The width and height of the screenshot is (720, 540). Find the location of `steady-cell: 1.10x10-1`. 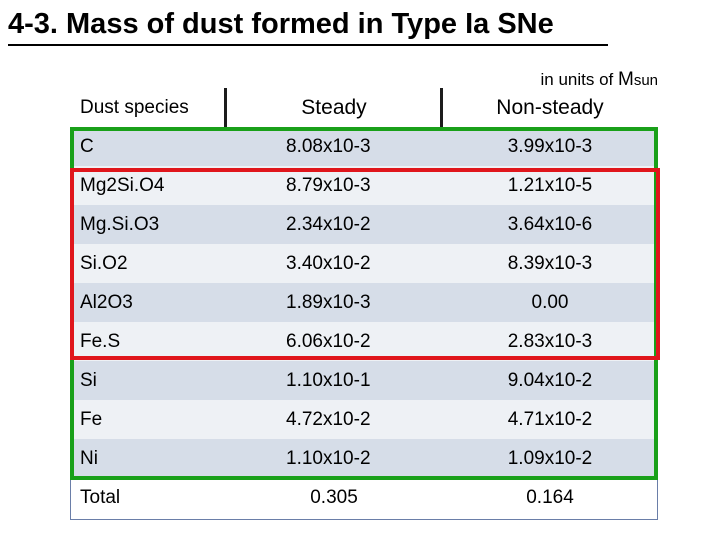

steady-cell: 1.10x10-1 is located at coordinates (328, 380).